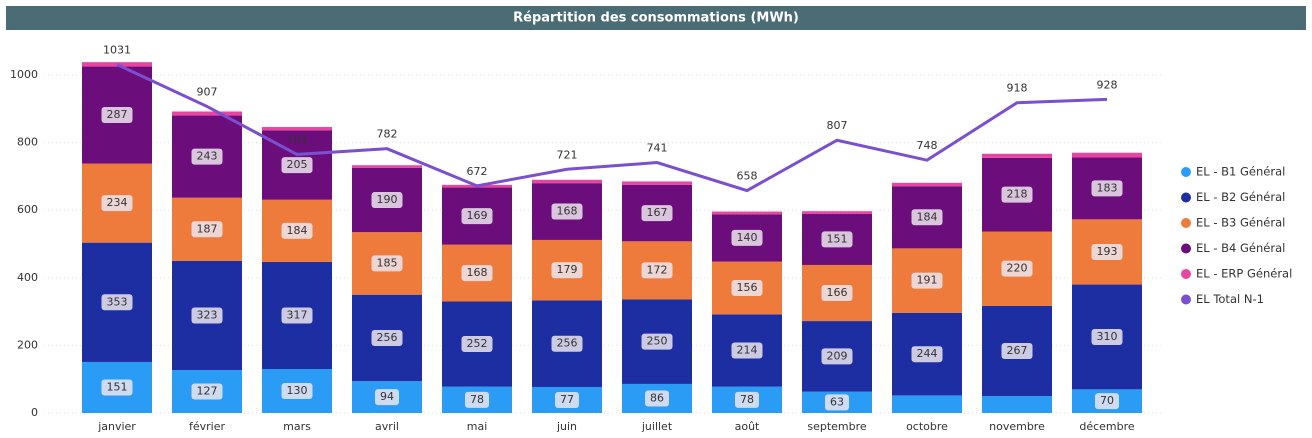  Describe the element at coordinates (927, 280) in the screenshot. I see `value-label: 191` at that location.